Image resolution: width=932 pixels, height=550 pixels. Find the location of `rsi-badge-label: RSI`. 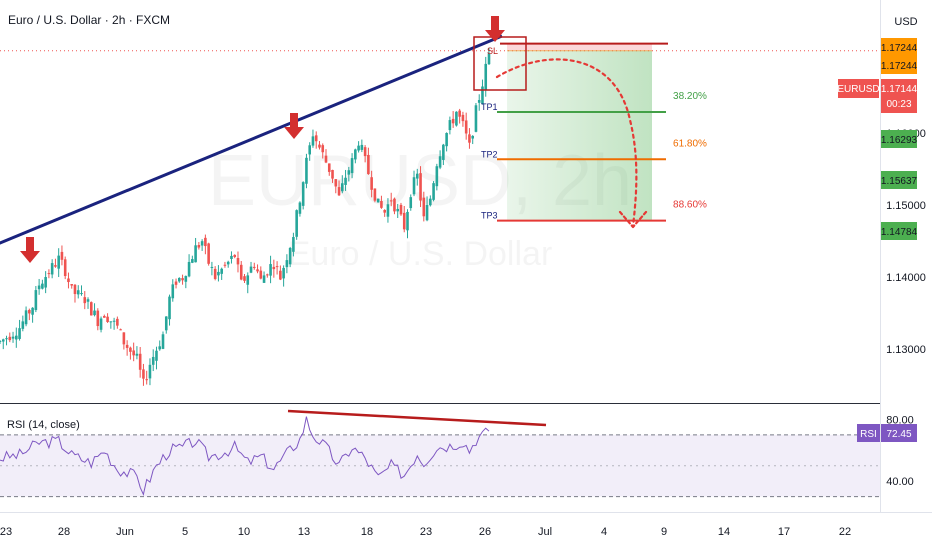

rsi-badge-label: RSI is located at coordinates (868, 434).